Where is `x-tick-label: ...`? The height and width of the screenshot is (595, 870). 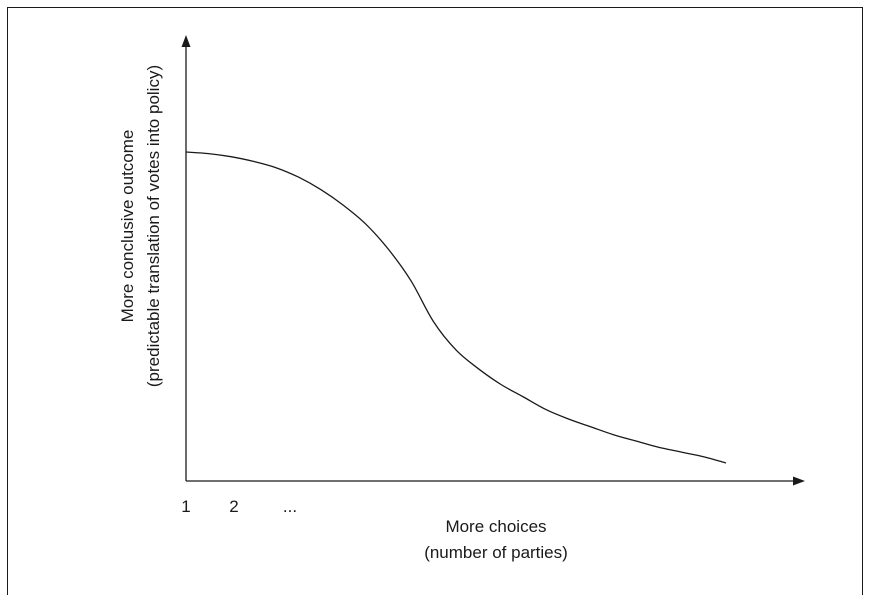
x-tick-label: ... is located at coordinates (290, 506).